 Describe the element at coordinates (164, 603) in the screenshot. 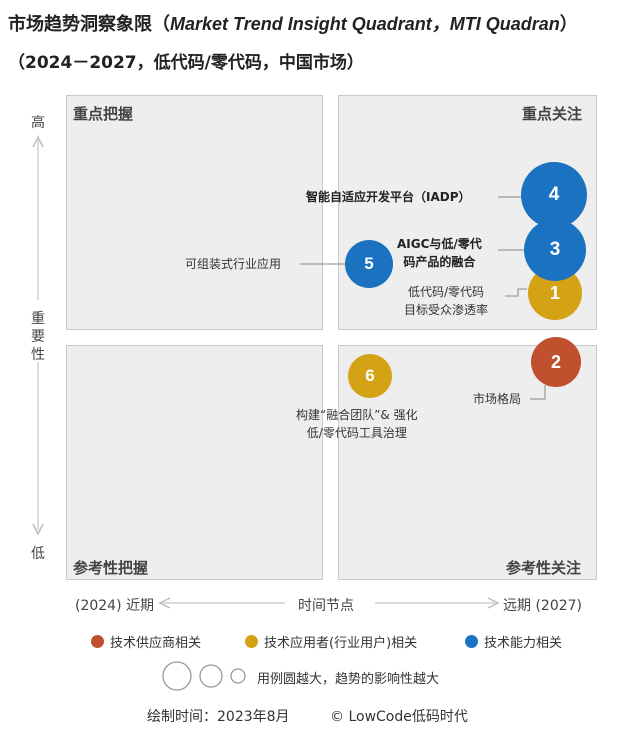

I see `x-axis-left-arrow` at that location.